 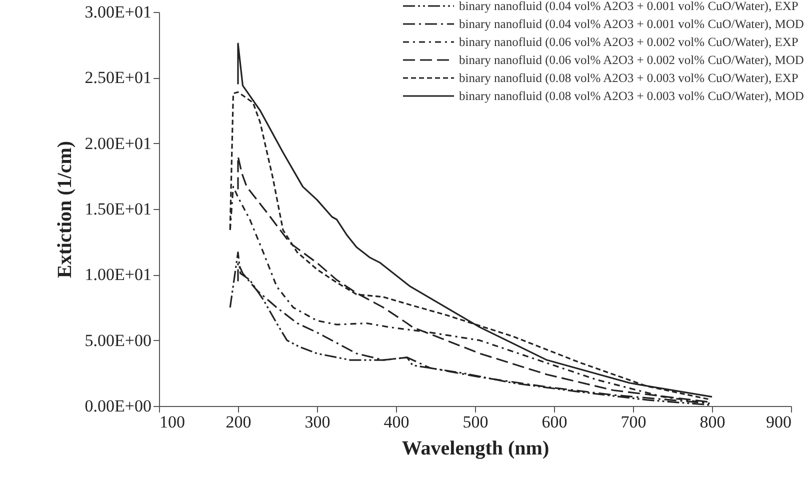 I want to click on y-axis-title: Extiction (1/cm), so click(x=65, y=209).